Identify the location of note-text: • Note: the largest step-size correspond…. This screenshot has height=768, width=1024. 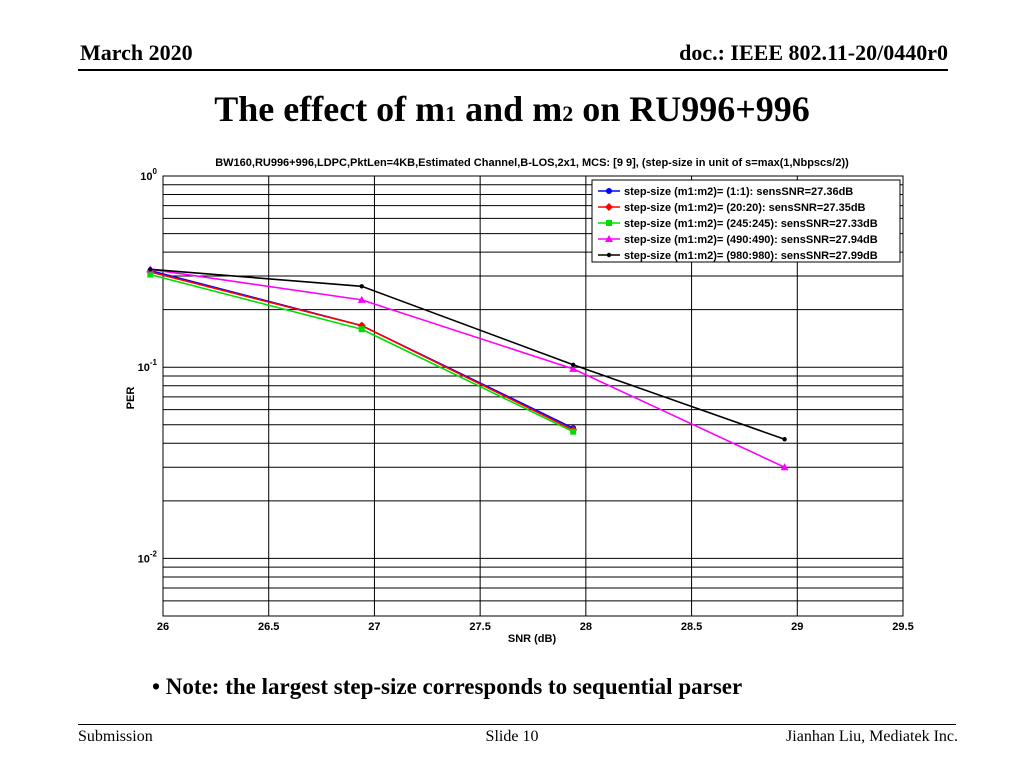
(447, 686).